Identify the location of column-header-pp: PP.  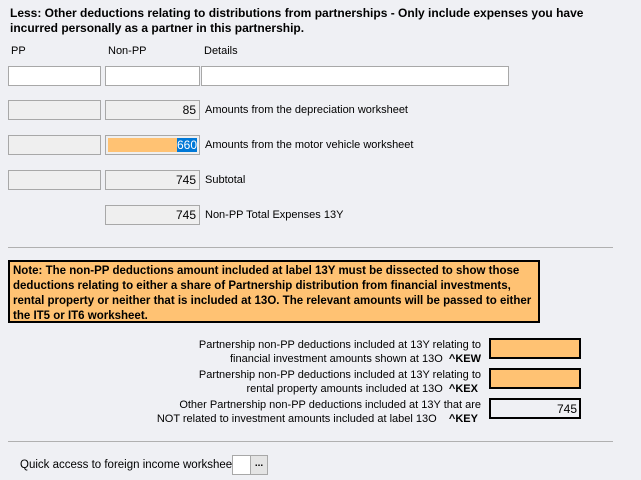
(18, 51).